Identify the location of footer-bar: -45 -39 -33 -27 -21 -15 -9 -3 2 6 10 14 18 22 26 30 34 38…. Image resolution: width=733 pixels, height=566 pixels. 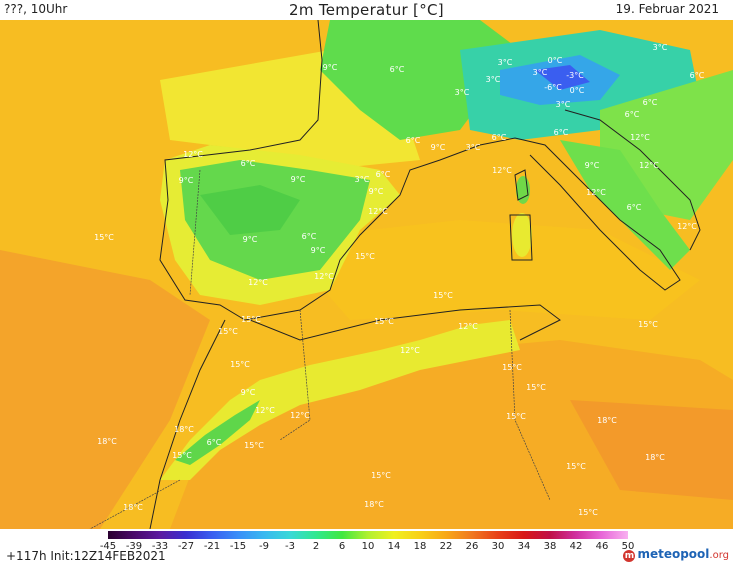
(366, 547).